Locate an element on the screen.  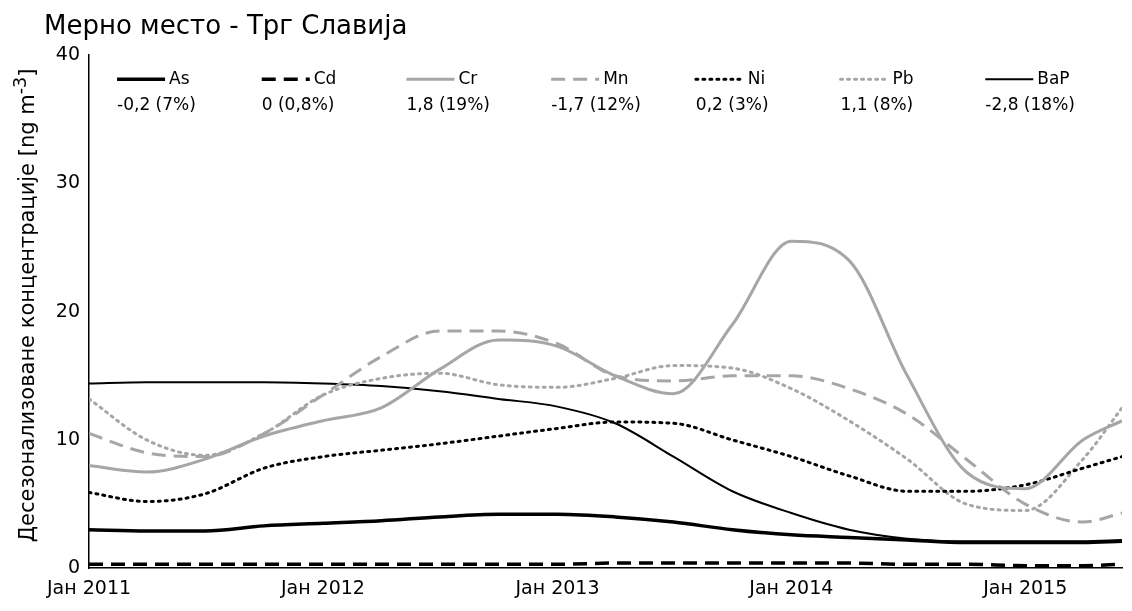
y-tick-label: 20 is located at coordinates (68, 309).